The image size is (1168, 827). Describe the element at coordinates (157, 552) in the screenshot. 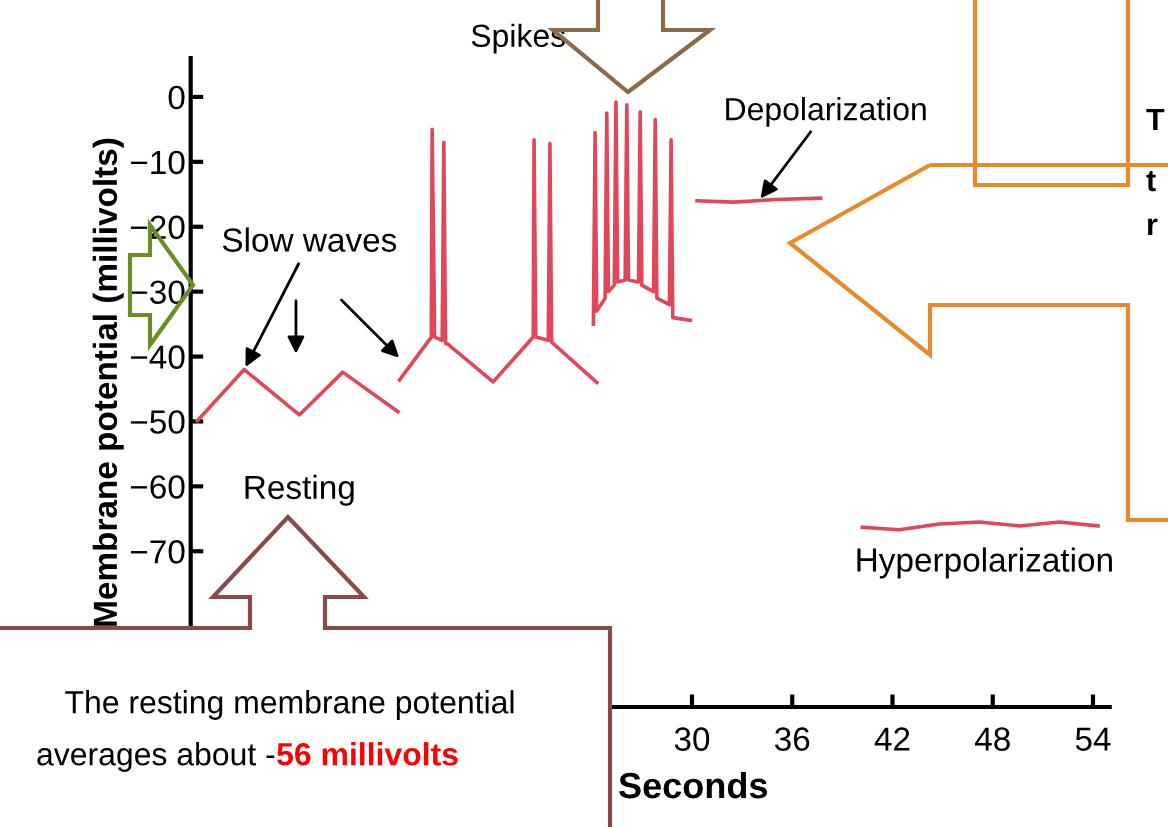

I see `y-tick-label: −70` at that location.